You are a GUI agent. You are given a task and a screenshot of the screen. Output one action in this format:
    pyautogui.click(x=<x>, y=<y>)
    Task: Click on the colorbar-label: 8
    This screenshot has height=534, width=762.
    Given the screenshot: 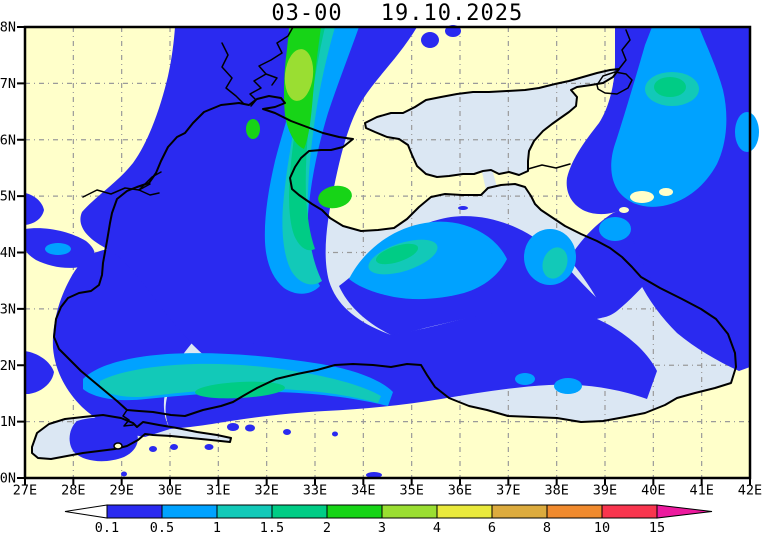 What is the action you would take?
    pyautogui.click(x=547, y=527)
    